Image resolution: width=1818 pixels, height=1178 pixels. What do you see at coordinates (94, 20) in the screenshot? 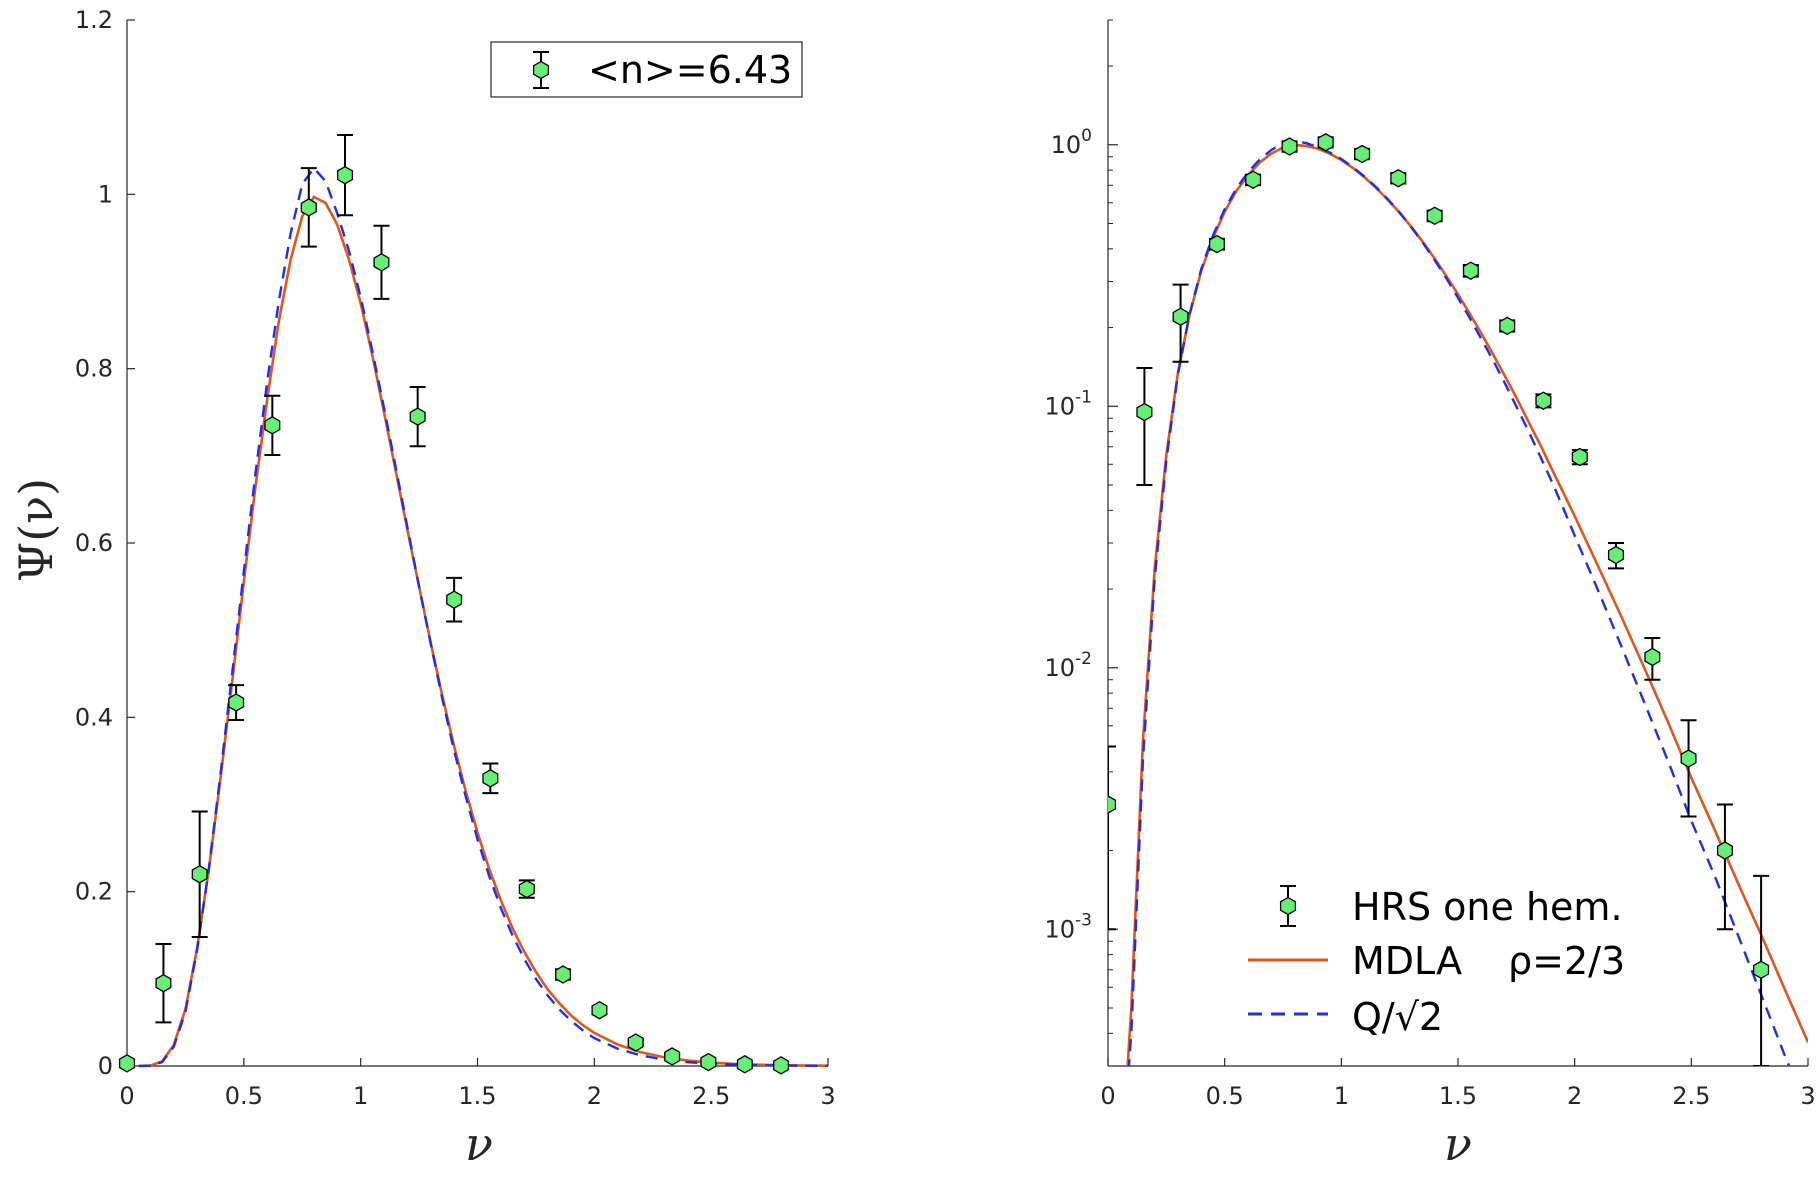
I see `left-ytick-label: 1.2` at bounding box center [94, 20].